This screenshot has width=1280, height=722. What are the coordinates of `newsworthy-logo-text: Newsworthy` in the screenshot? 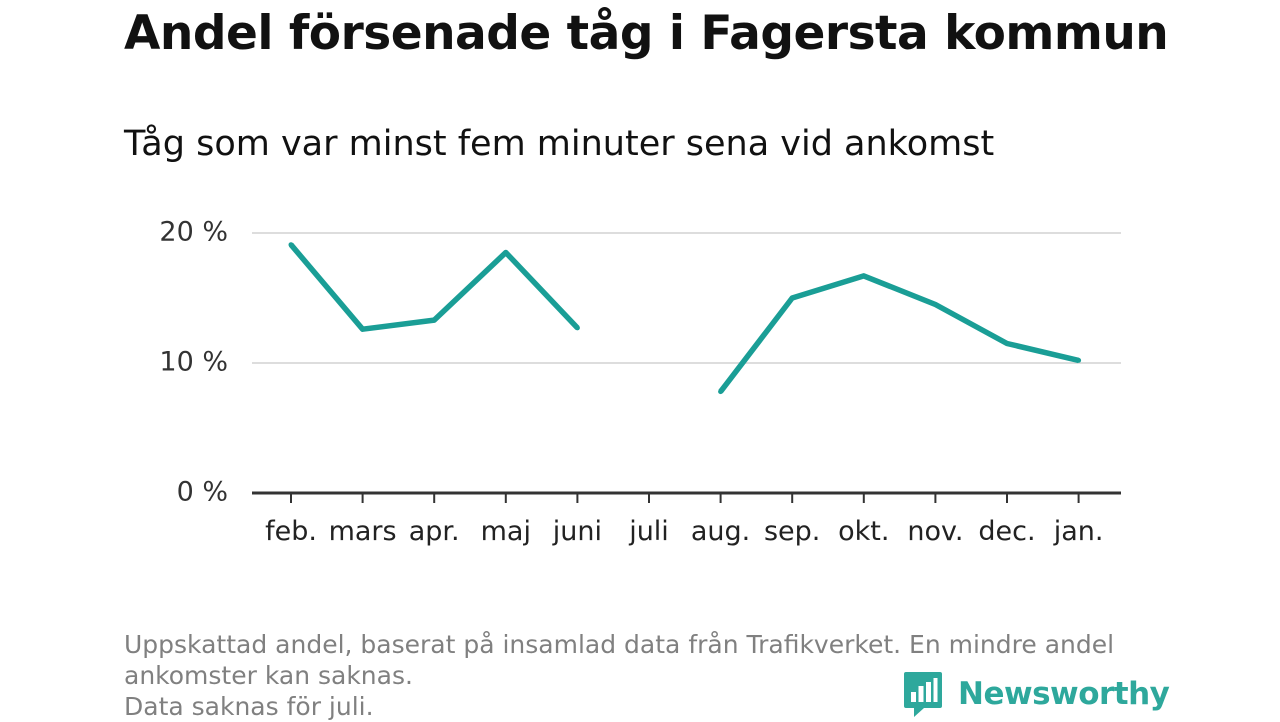 It's located at (1064, 694).